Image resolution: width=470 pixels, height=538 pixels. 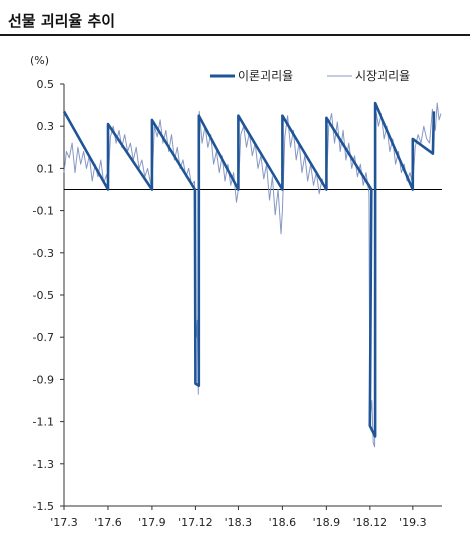 What do you see at coordinates (370, 522) in the screenshot?
I see `x-tick-label: '18.12` at bounding box center [370, 522].